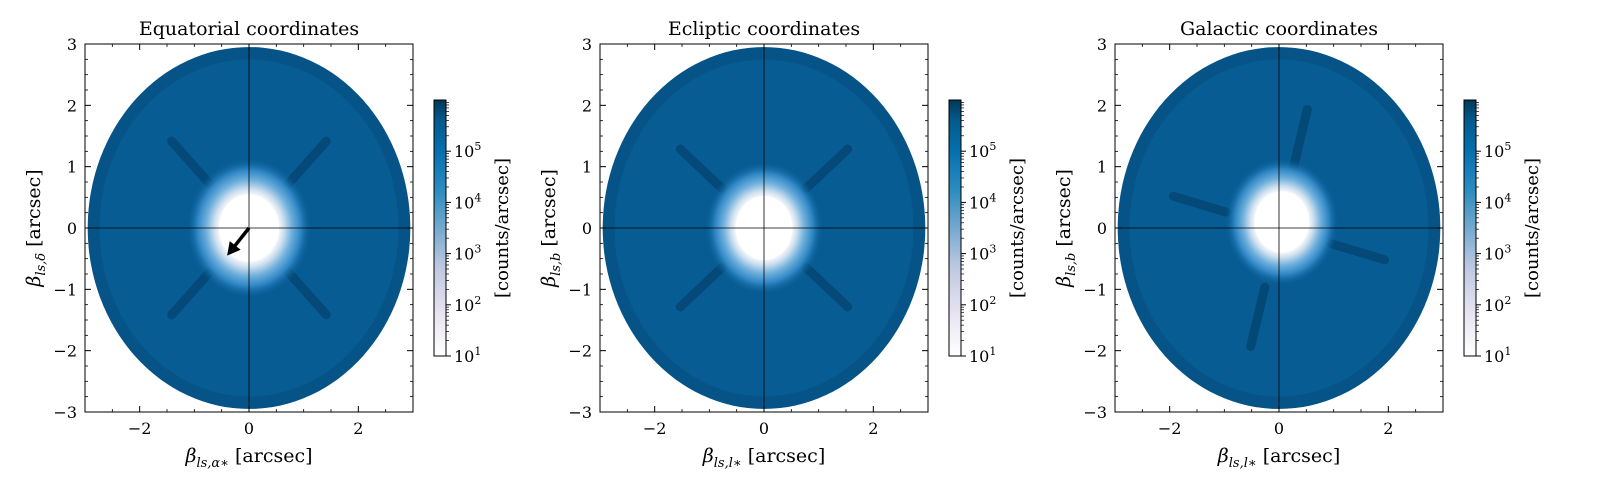  Describe the element at coordinates (1279, 29) in the screenshot. I see `panel-title: Galactic coordinates` at that location.